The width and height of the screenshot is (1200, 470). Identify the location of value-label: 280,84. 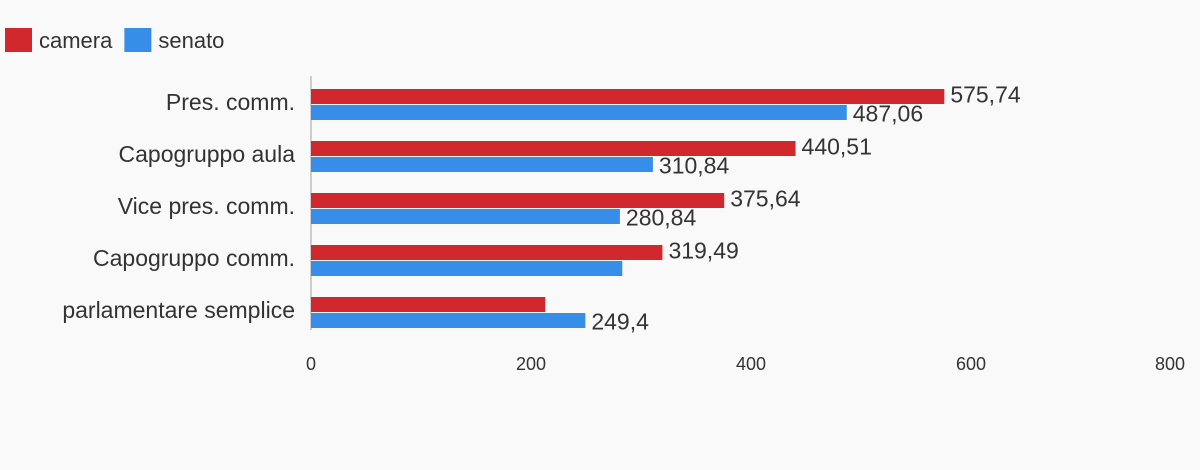
(661, 218).